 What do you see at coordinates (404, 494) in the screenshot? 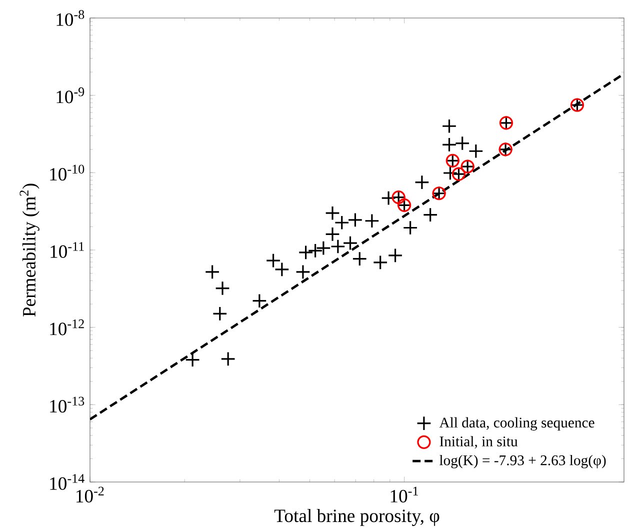
I see `x-tick-label: 10$^{-1}$` at bounding box center [404, 494].